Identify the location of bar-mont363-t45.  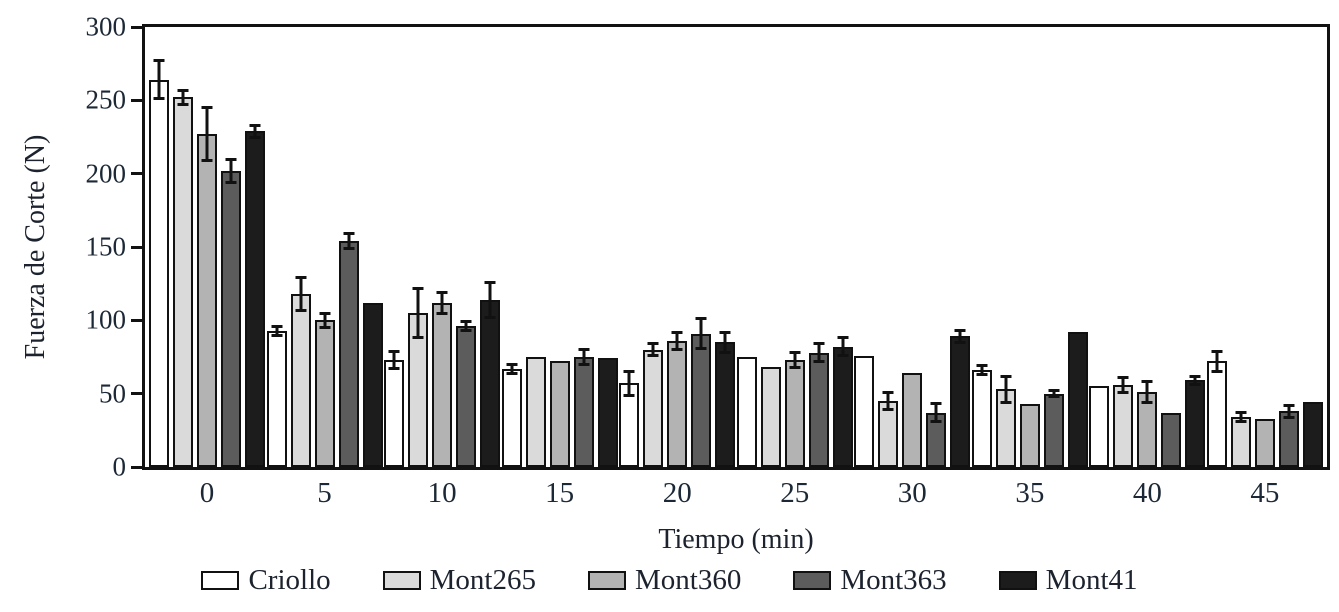
(1288, 439).